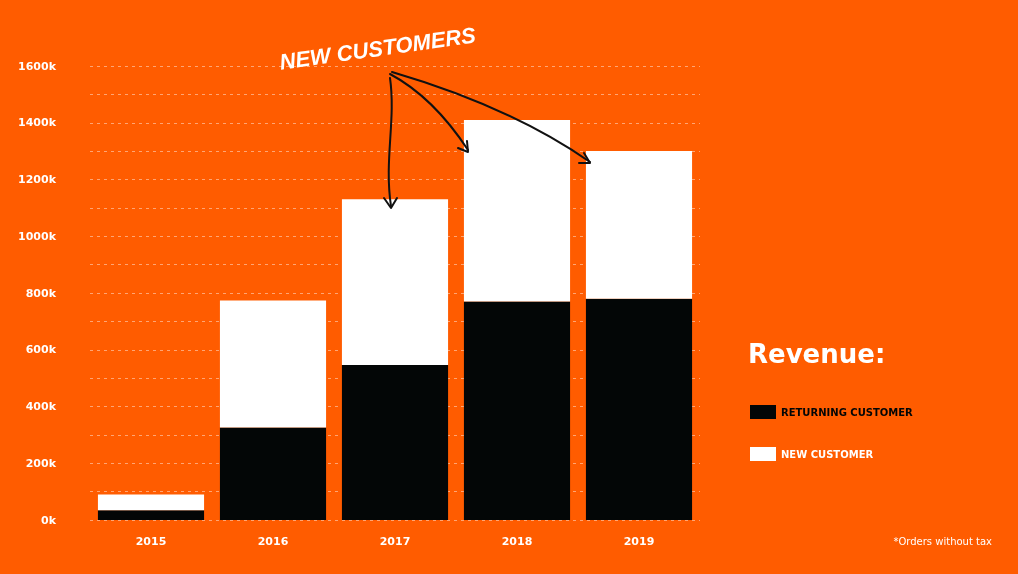 Image resolution: width=1018 pixels, height=574 pixels. I want to click on y-tick-label: 1200k, so click(37, 179).